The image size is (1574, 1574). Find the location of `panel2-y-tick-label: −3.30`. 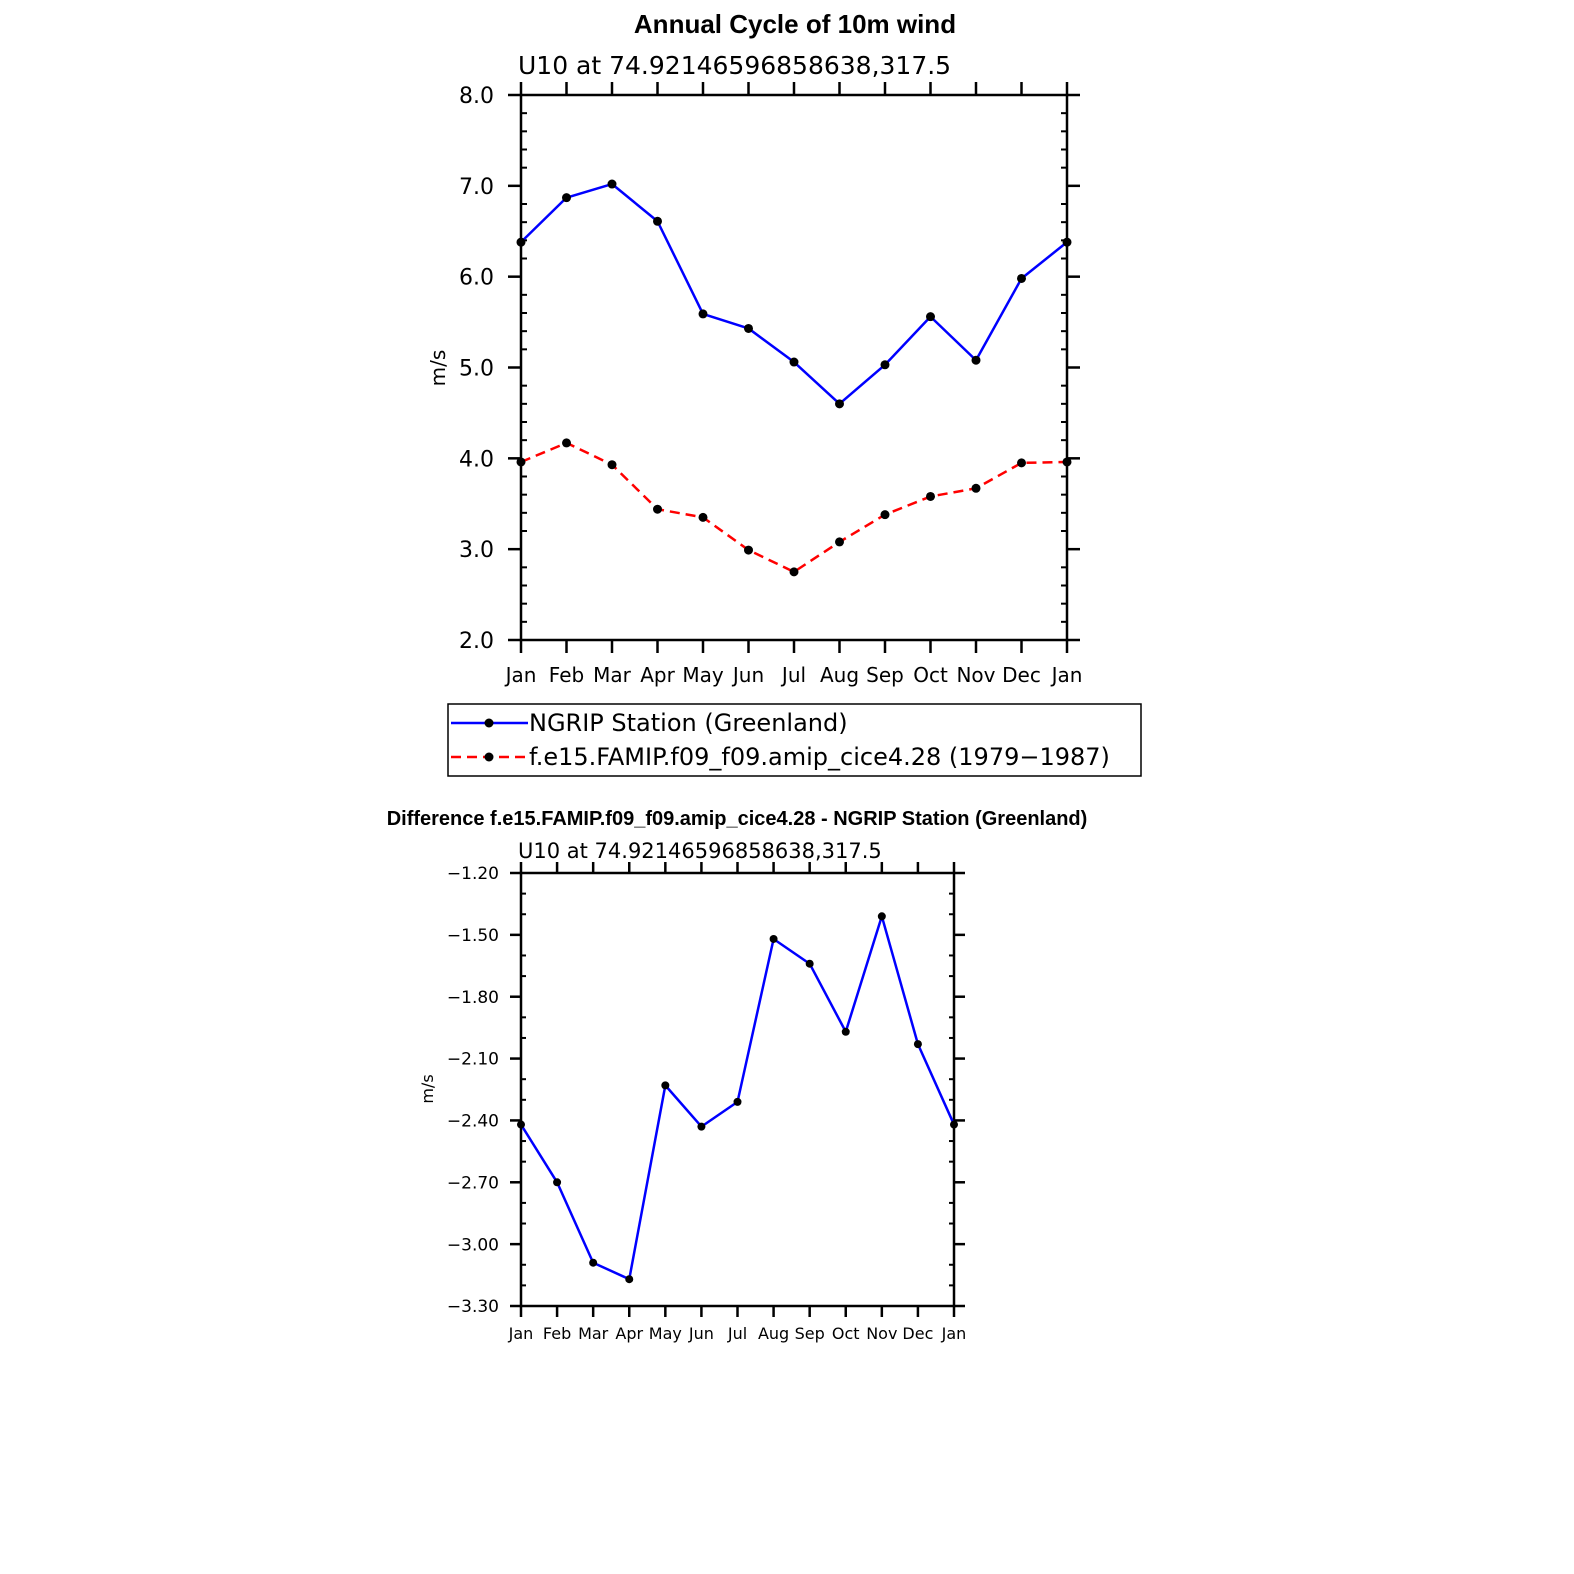

panel2-y-tick-label: −3.30 is located at coordinates (473, 1307).